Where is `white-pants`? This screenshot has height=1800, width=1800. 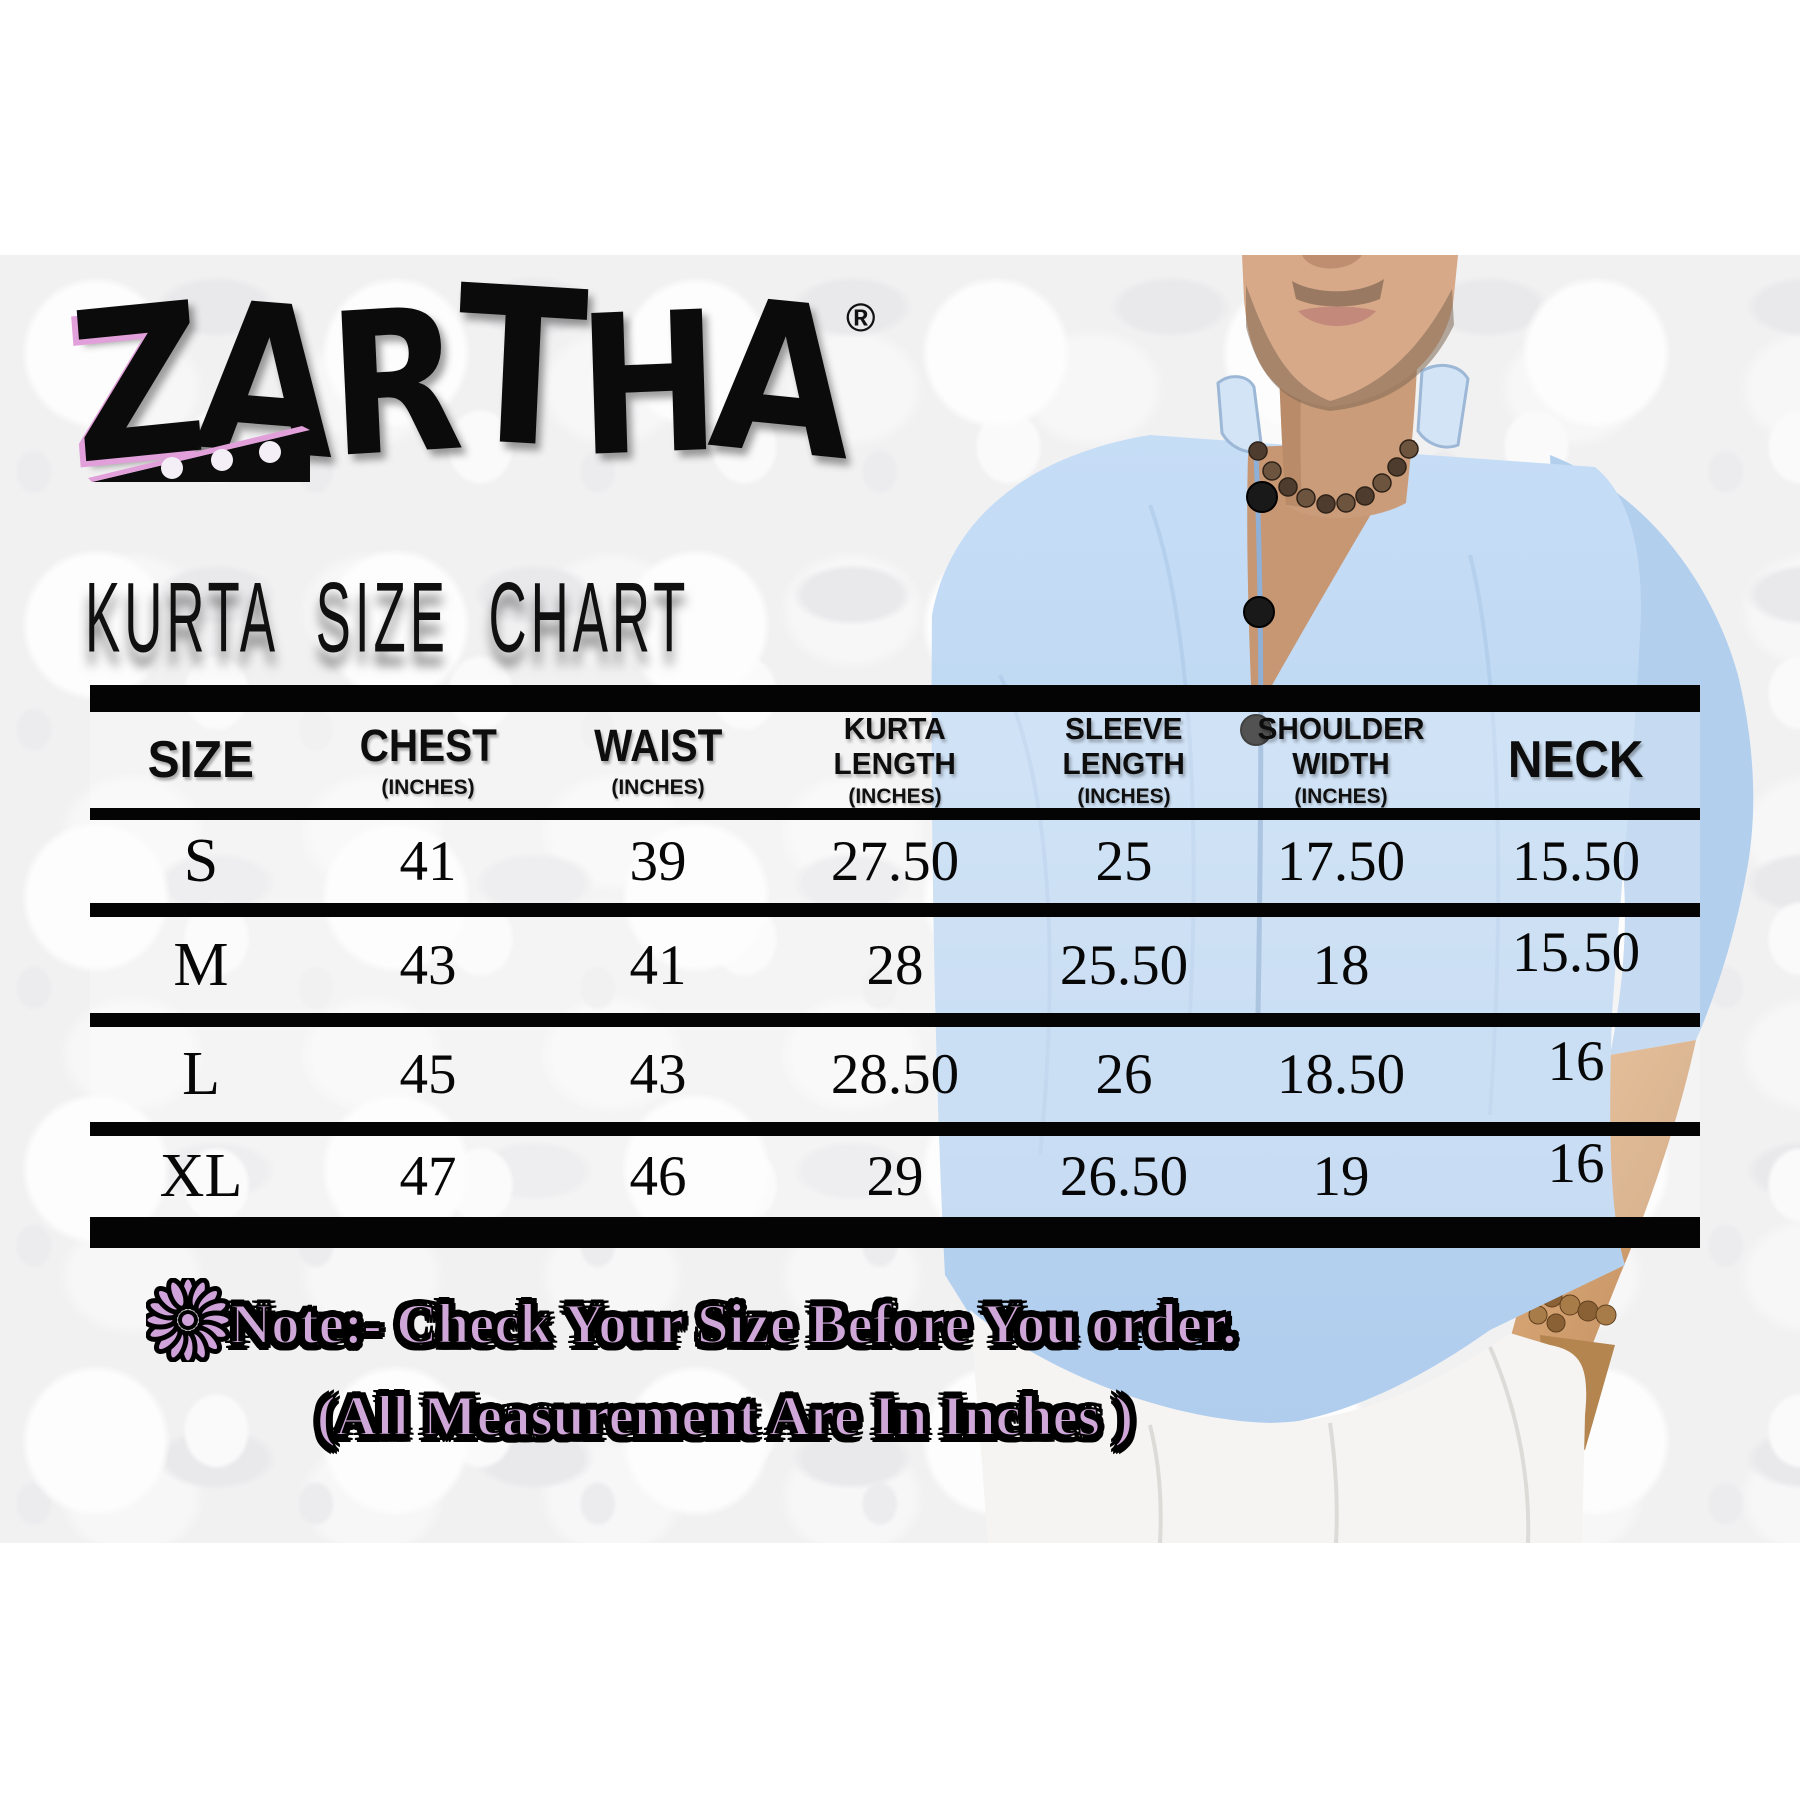 white-pants is located at coordinates (1278, 1426).